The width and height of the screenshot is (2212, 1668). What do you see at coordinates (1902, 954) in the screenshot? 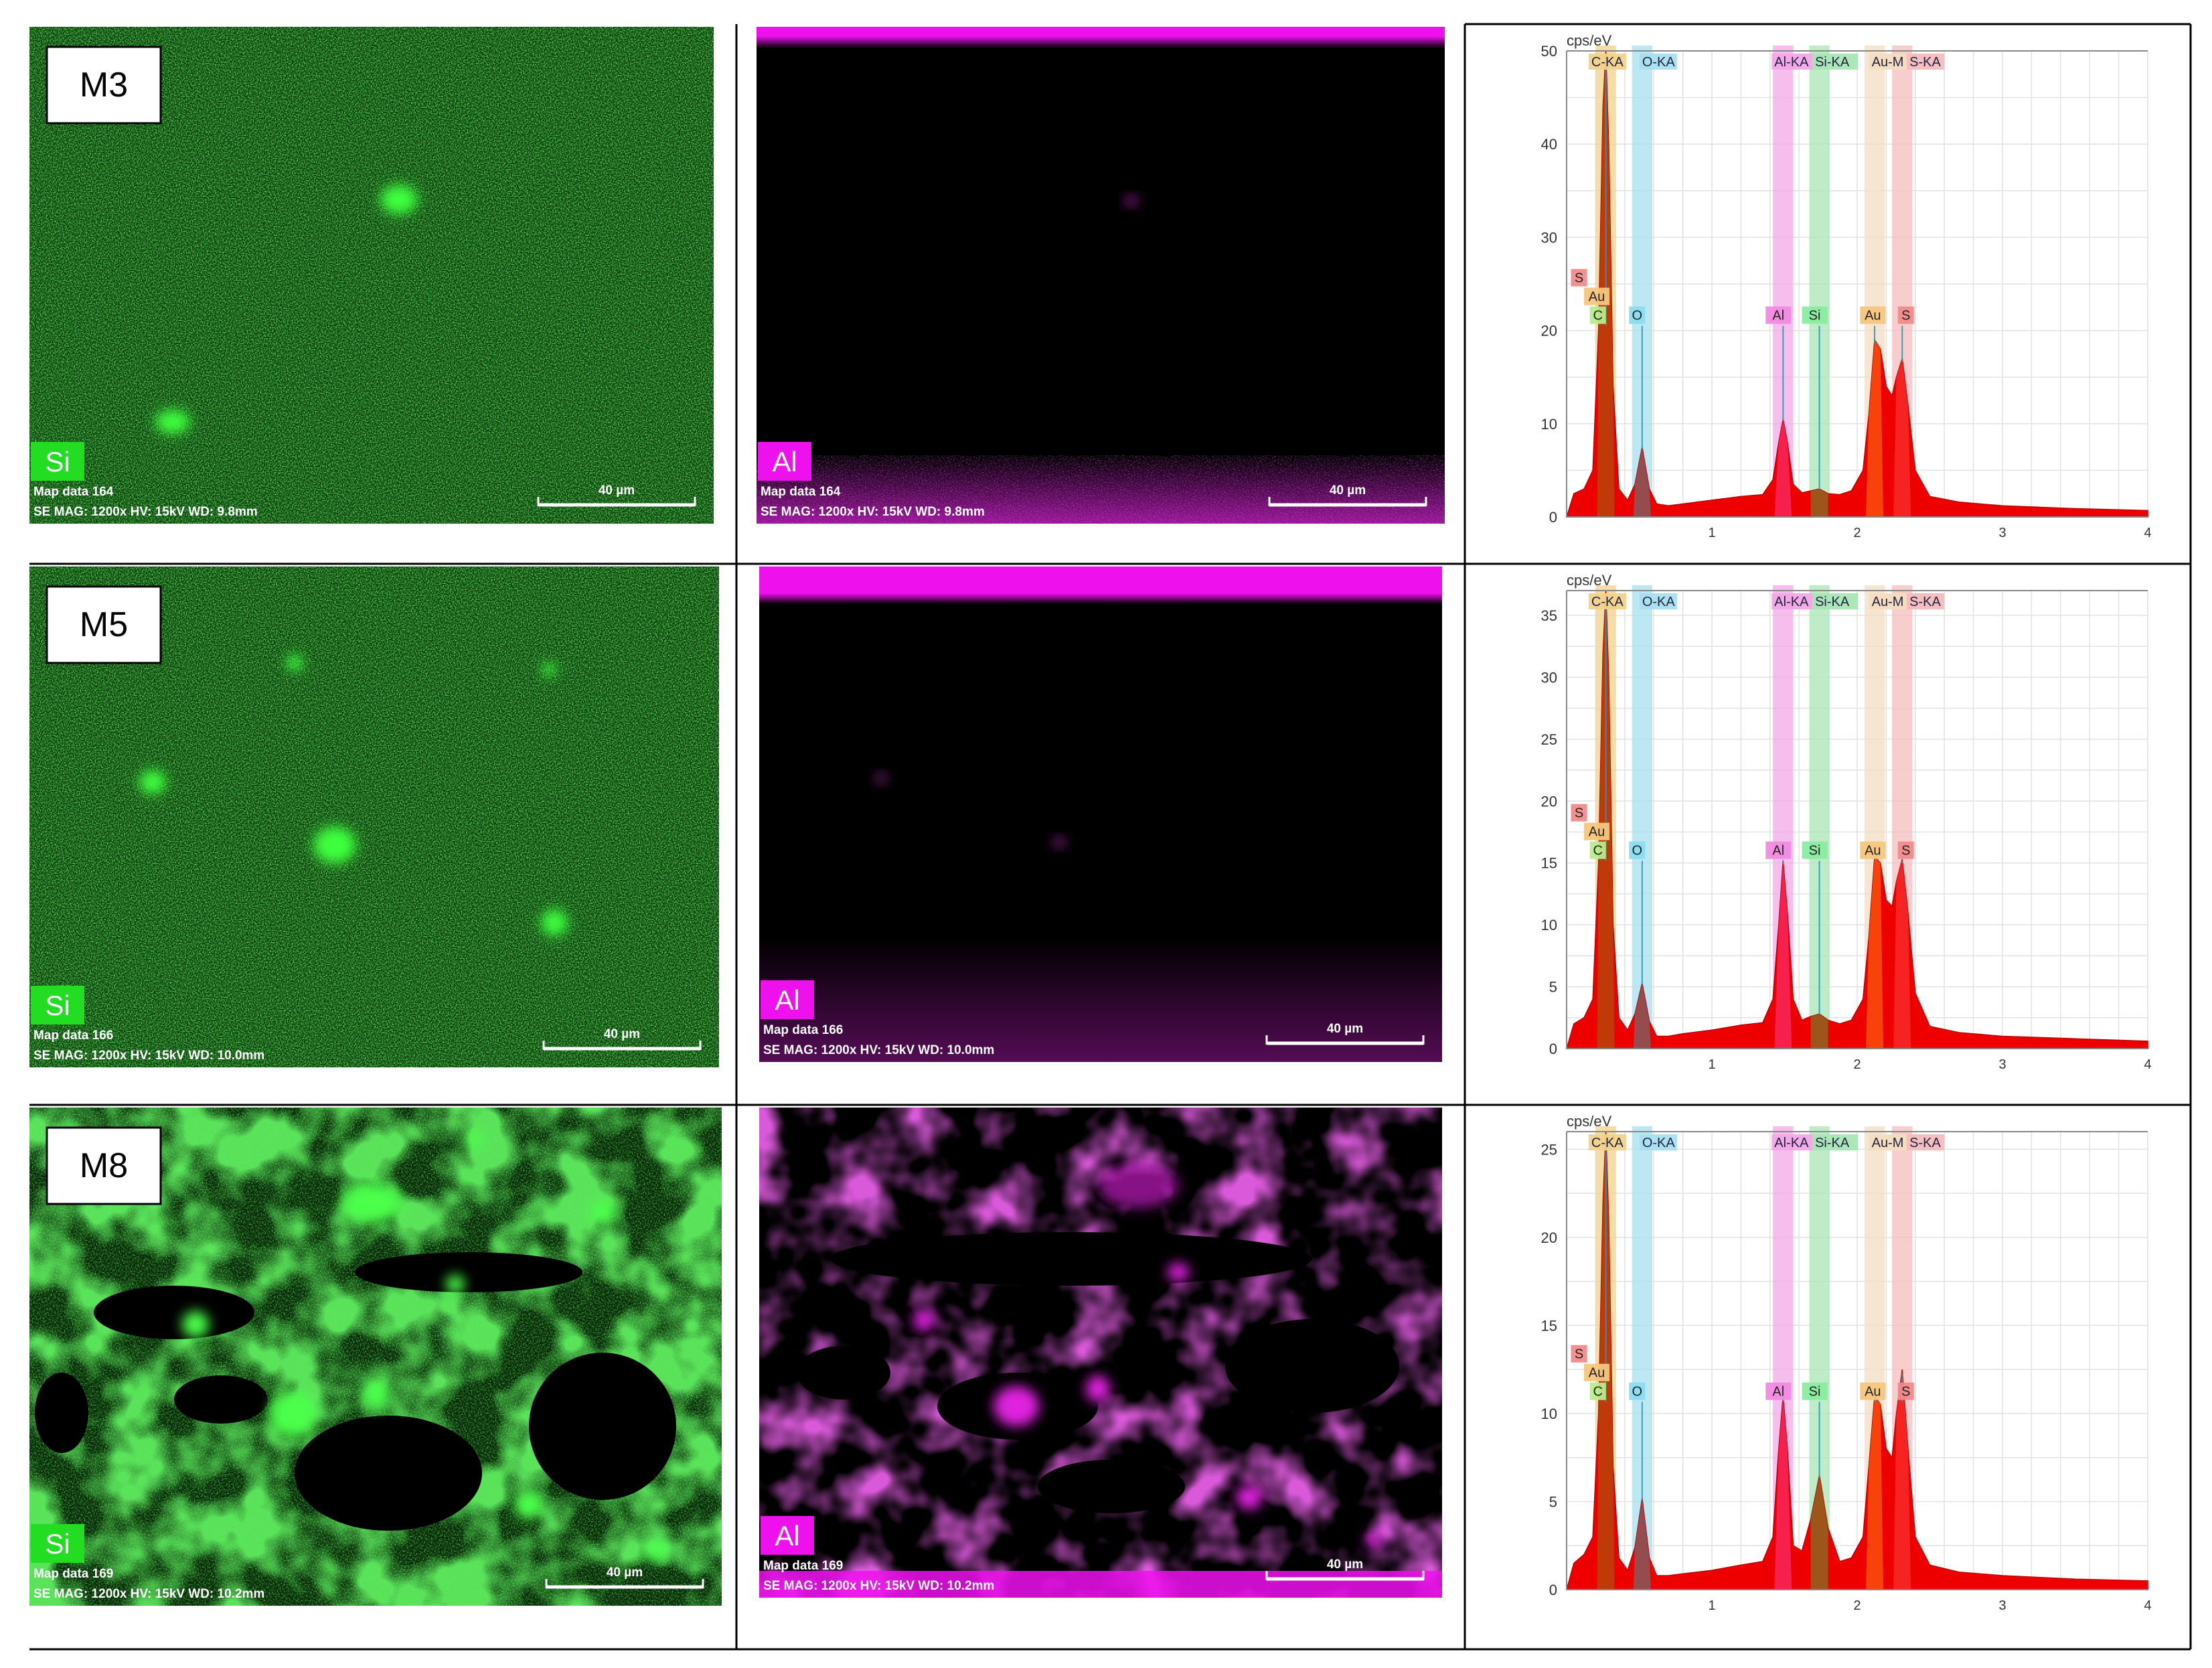
I see `peak-fill-s` at bounding box center [1902, 954].